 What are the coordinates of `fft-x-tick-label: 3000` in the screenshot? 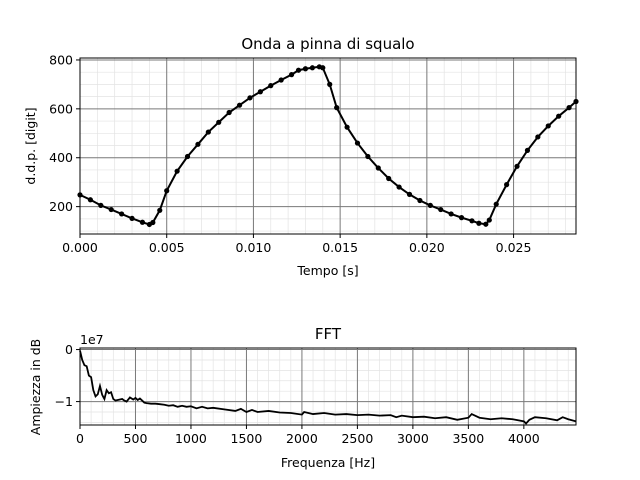 It's located at (413, 438).